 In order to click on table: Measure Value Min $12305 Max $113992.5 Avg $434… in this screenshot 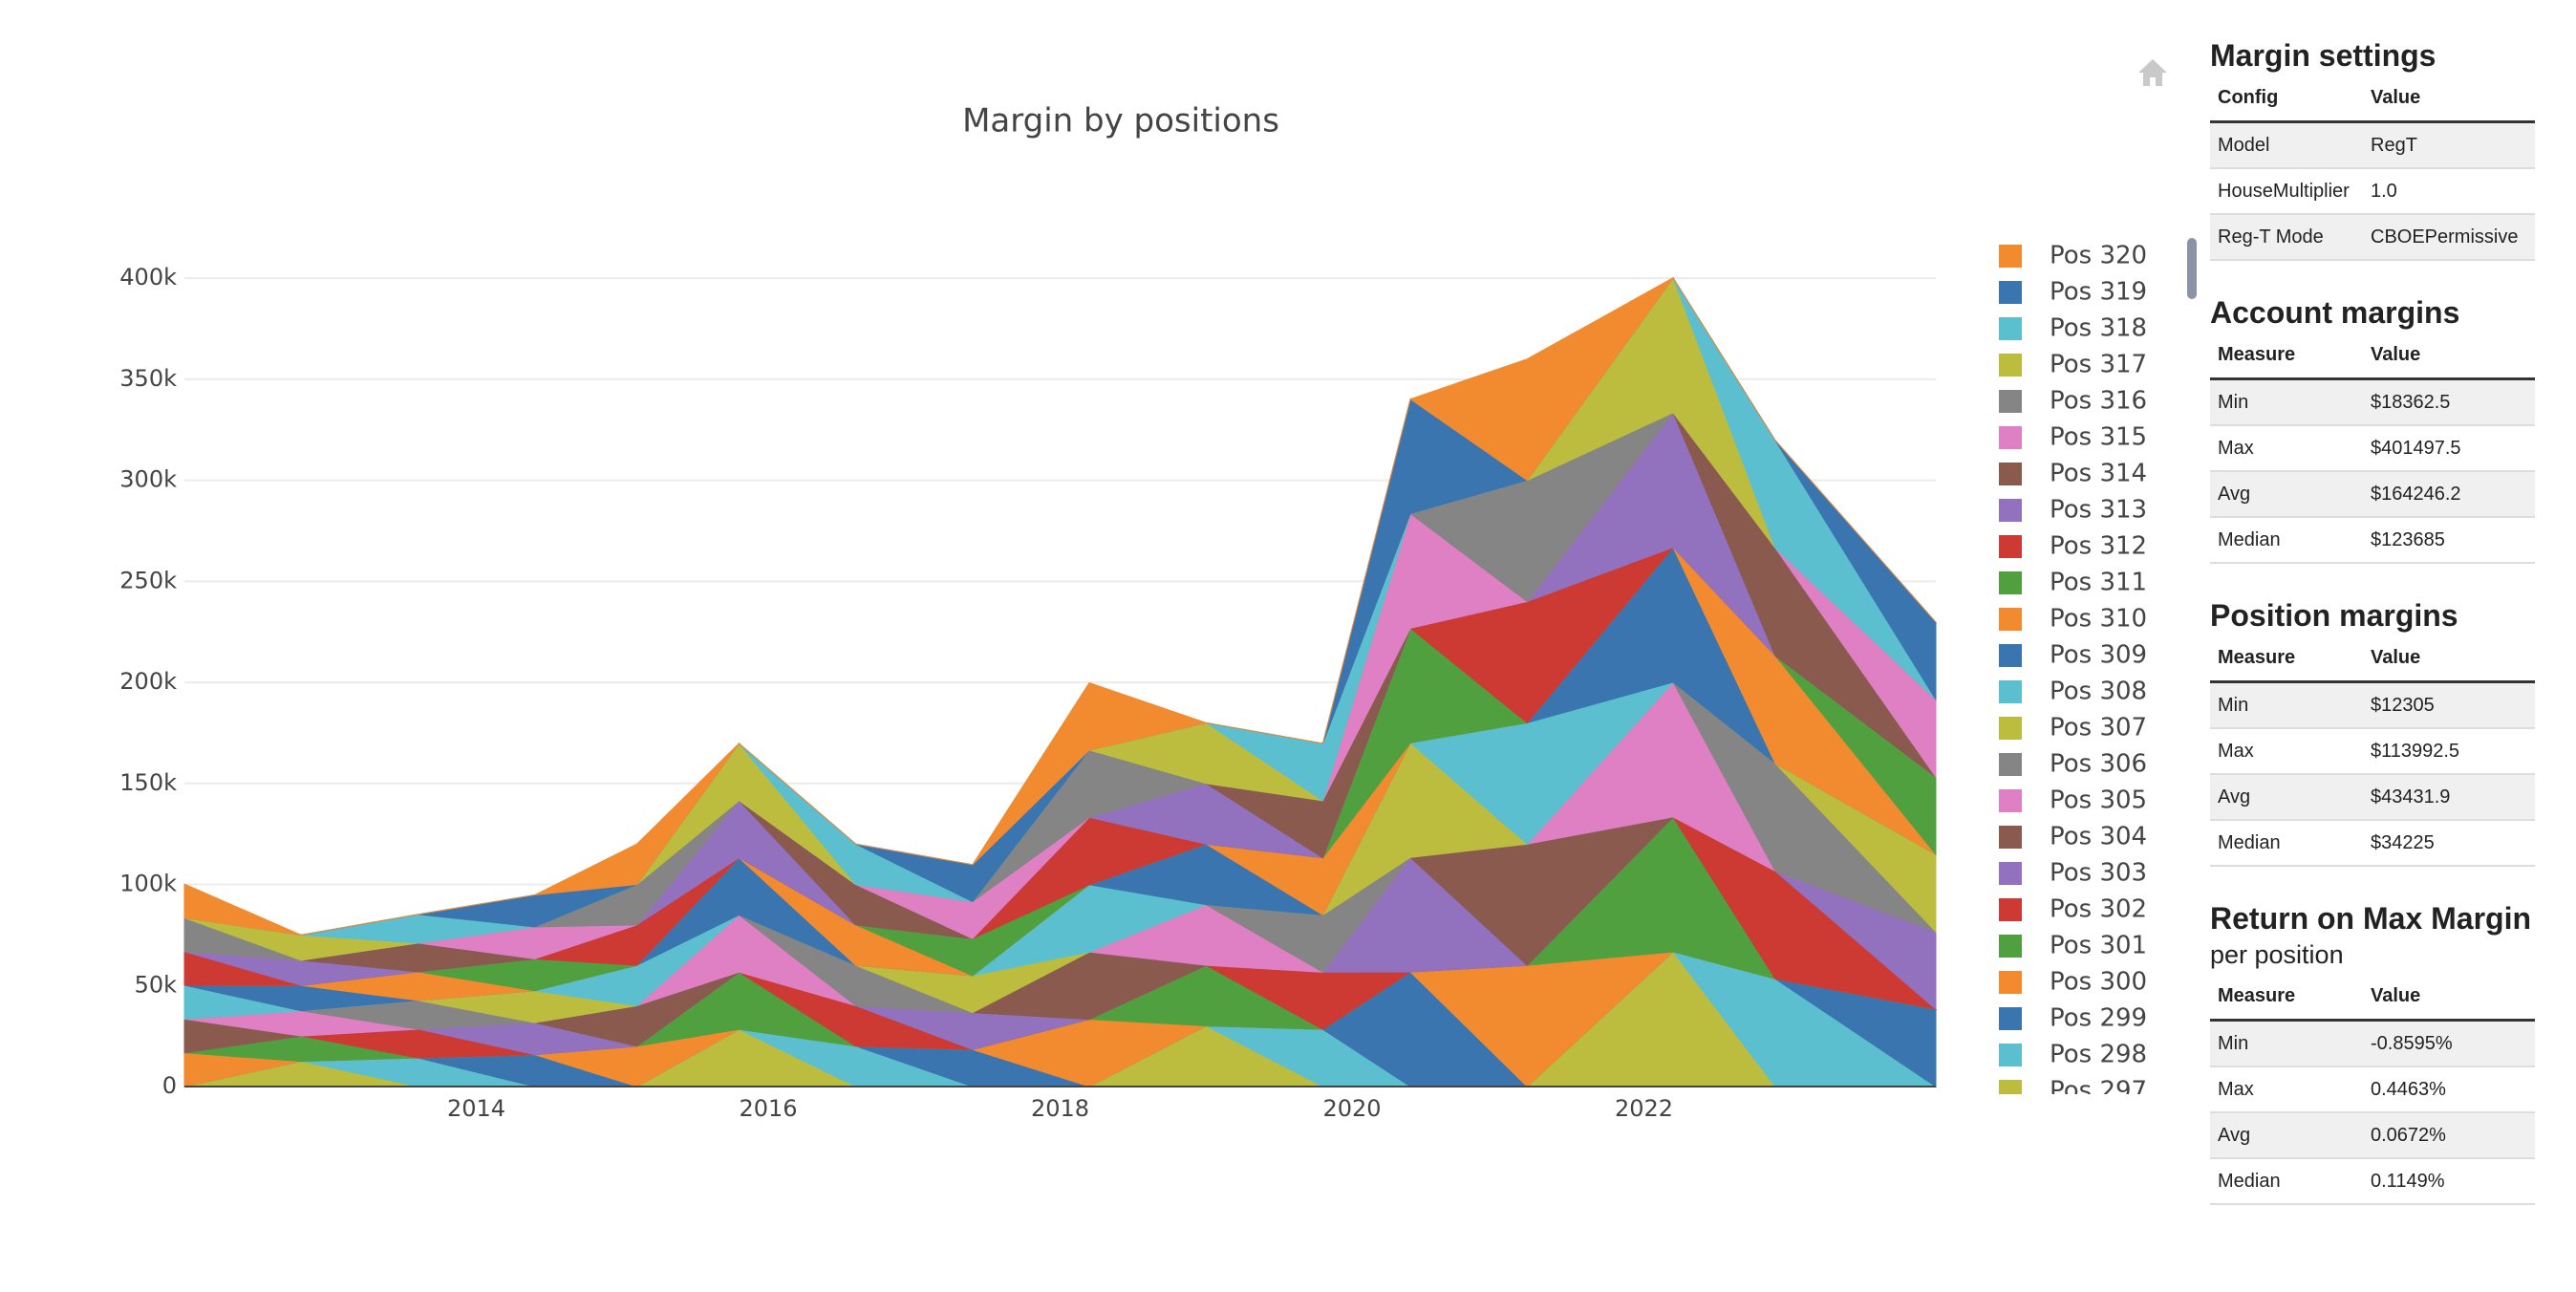, I will do `click(2372, 753)`.